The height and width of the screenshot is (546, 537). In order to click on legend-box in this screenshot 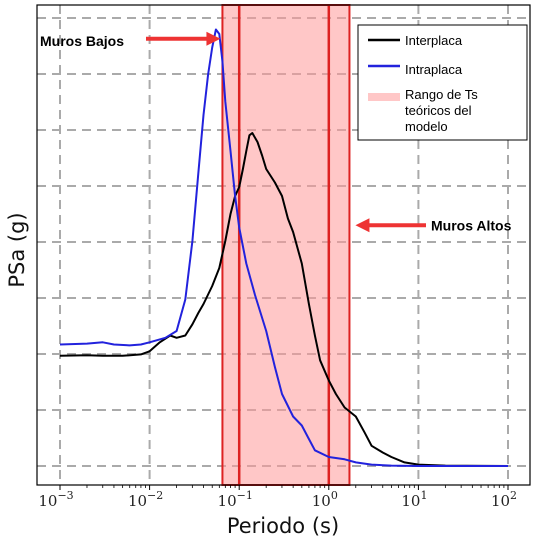, I will do `click(442, 82)`.